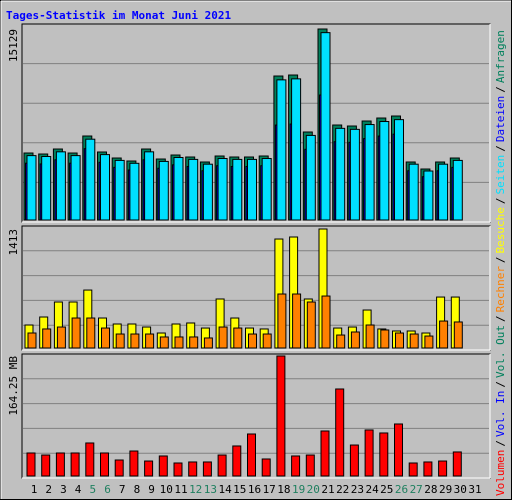 This screenshot has width=512, height=500. Describe the element at coordinates (357, 489) in the screenshot. I see `x-tick-label: 23` at that location.